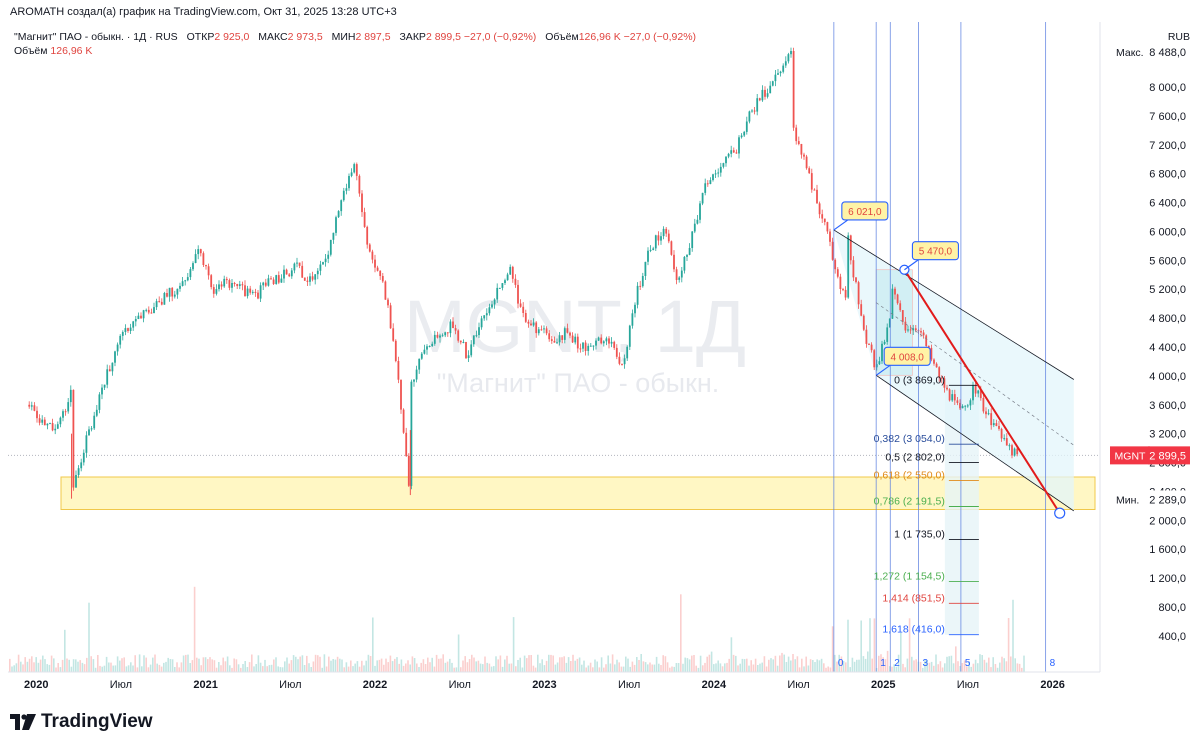 The width and height of the screenshot is (1200, 747). I want to click on y-tick-label: 7 200,0, so click(1167, 146).